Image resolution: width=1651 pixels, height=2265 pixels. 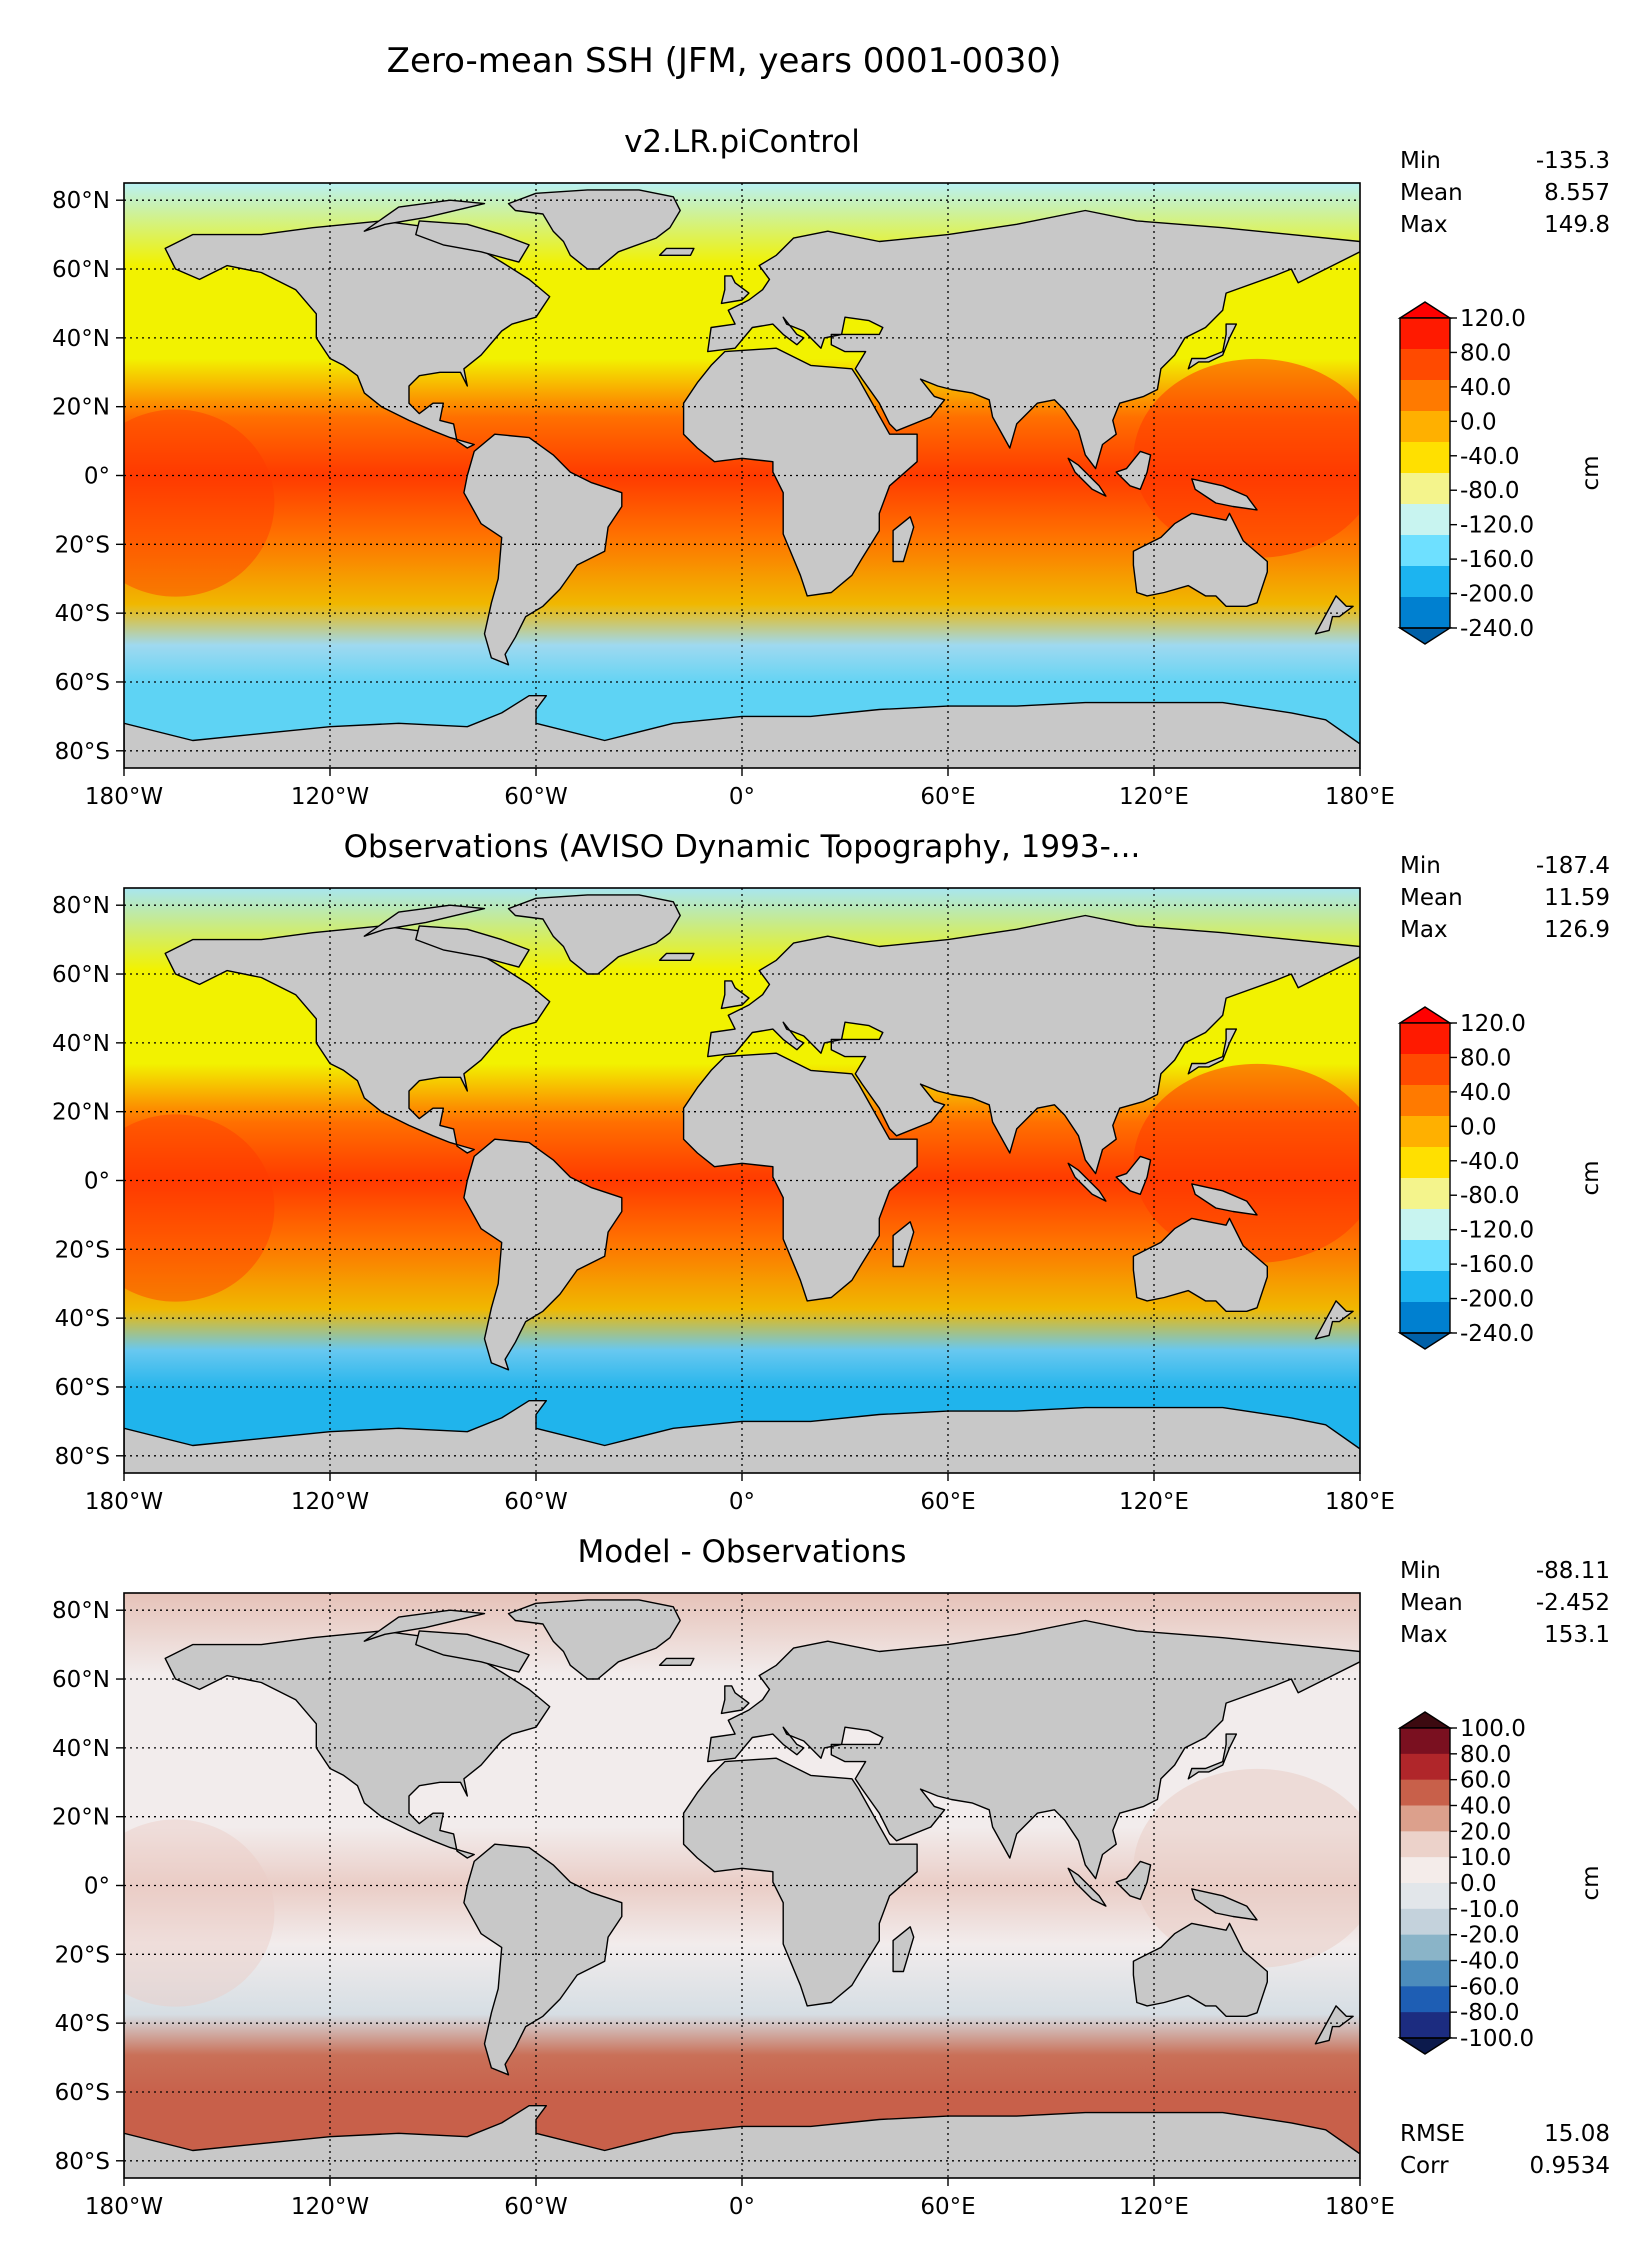 I want to click on colorbar-frame, so click(x=1425, y=473).